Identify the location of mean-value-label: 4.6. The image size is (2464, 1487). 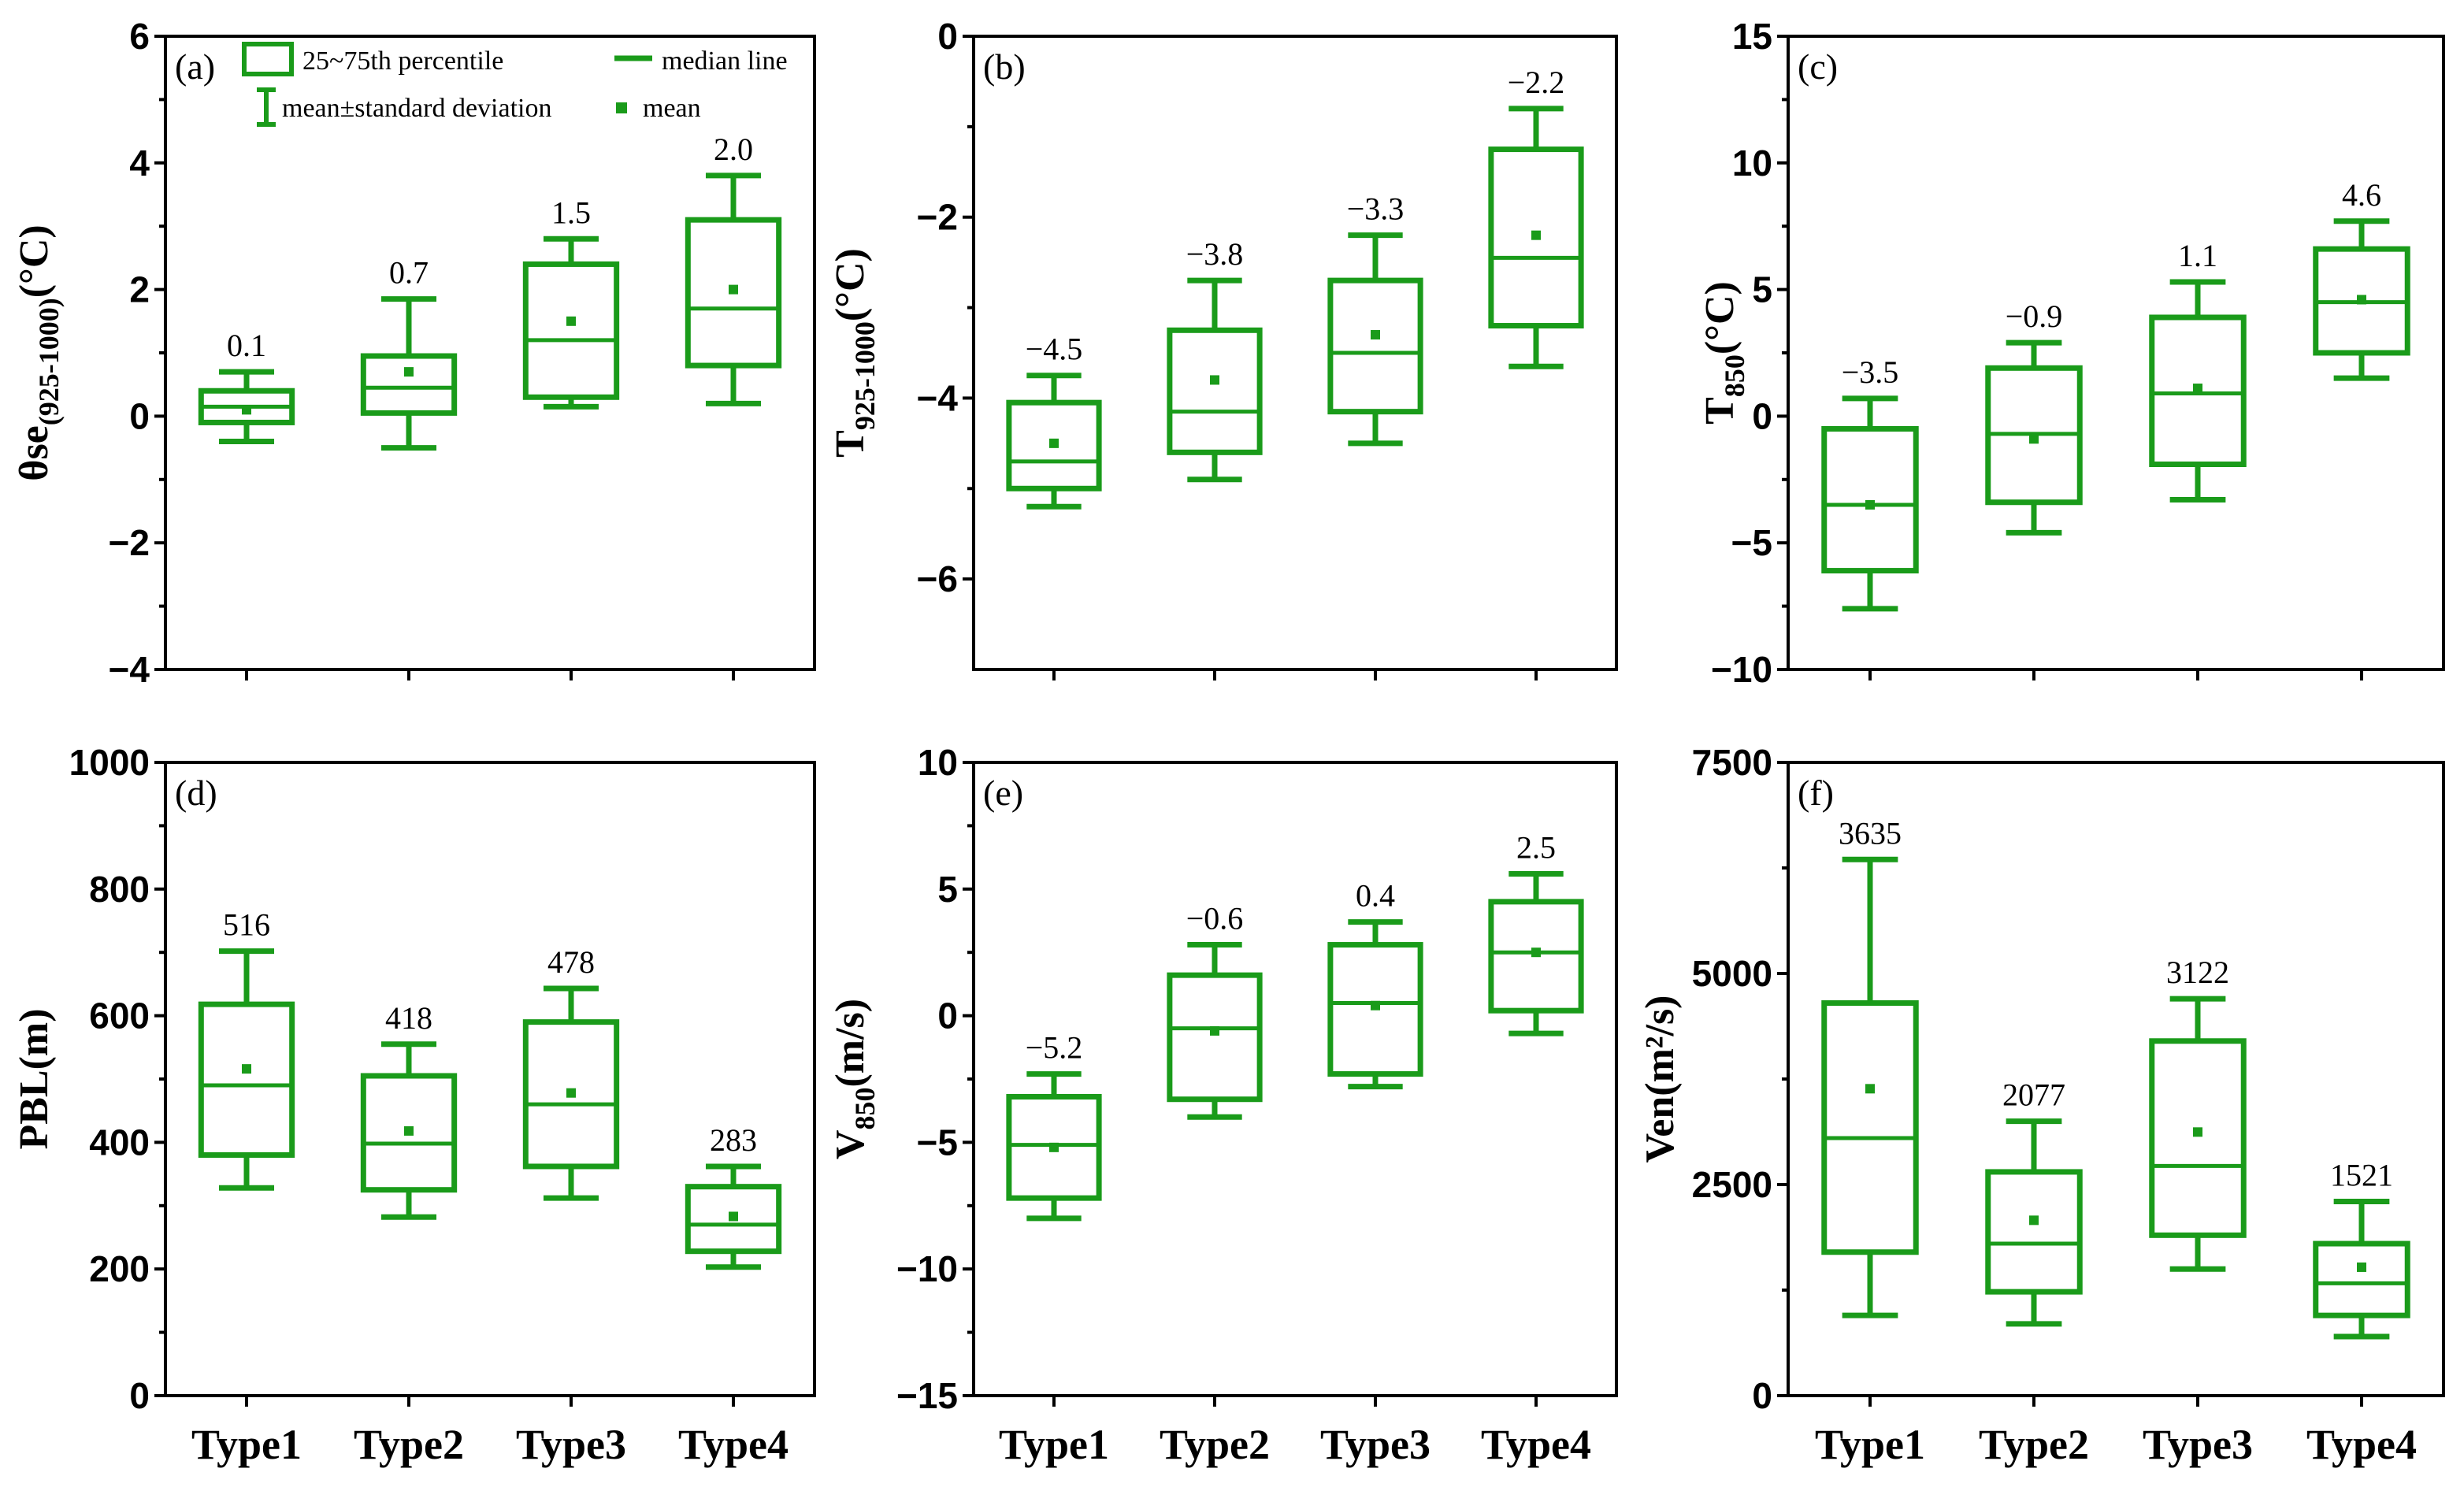
(2361, 195).